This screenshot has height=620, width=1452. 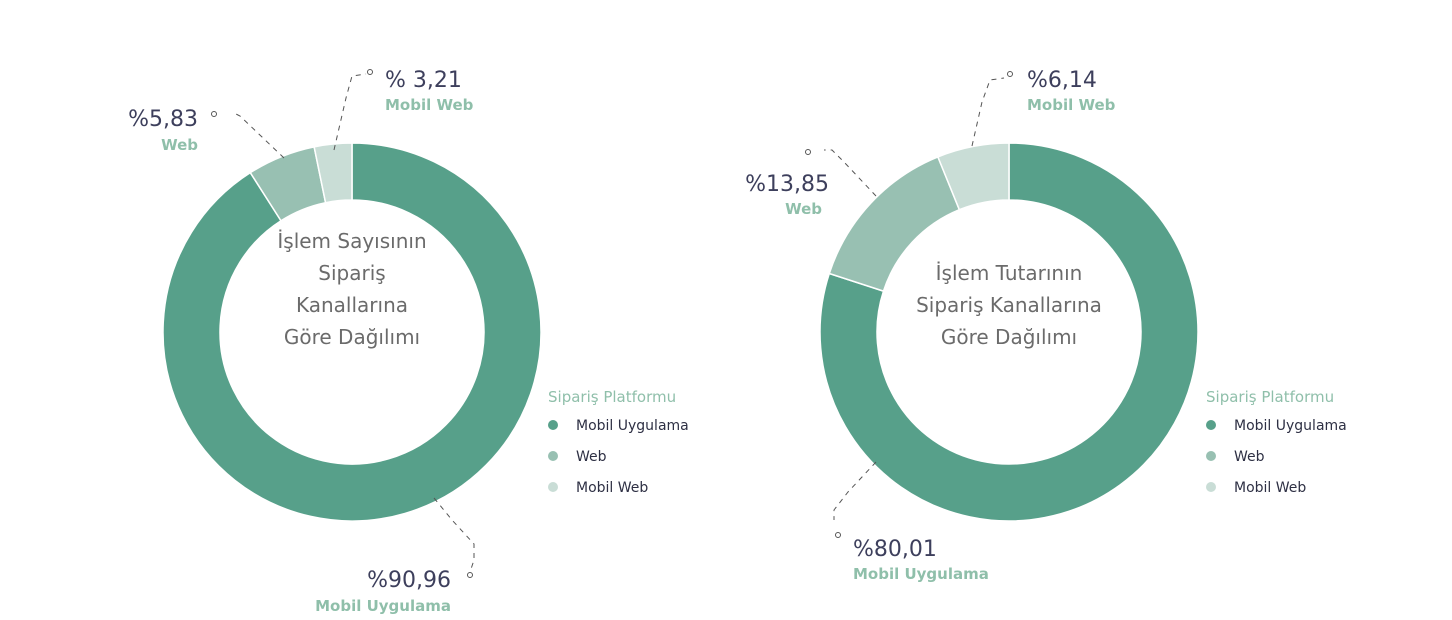 What do you see at coordinates (409, 580) in the screenshot?
I see `pct-label-mobil-uygulama: %90,96` at bounding box center [409, 580].